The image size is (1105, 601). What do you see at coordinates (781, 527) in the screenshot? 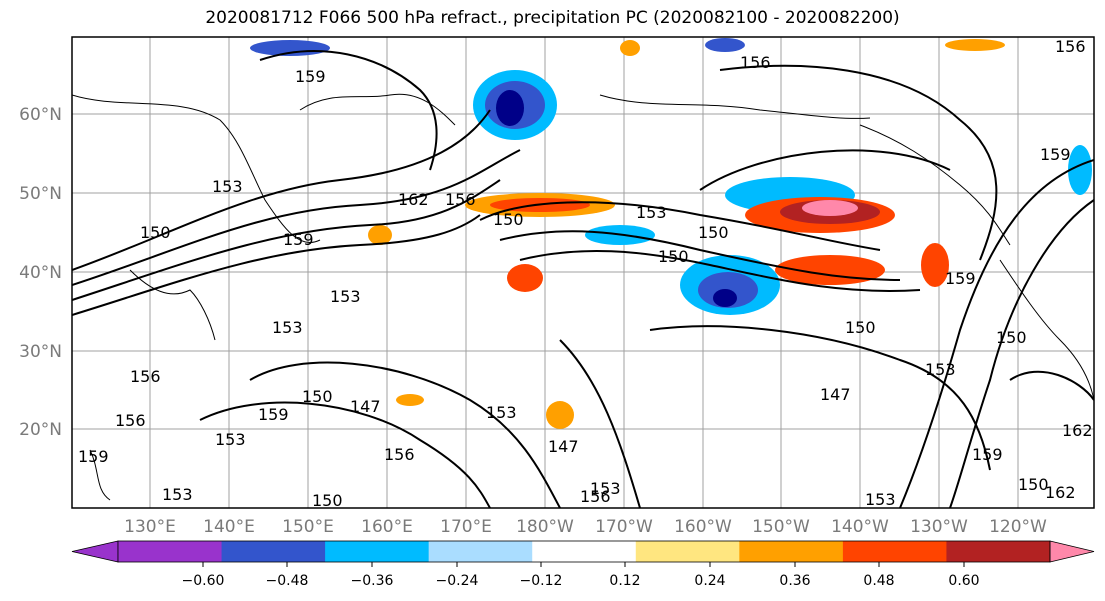
I see `longitude-label: 150°W` at bounding box center [781, 527].